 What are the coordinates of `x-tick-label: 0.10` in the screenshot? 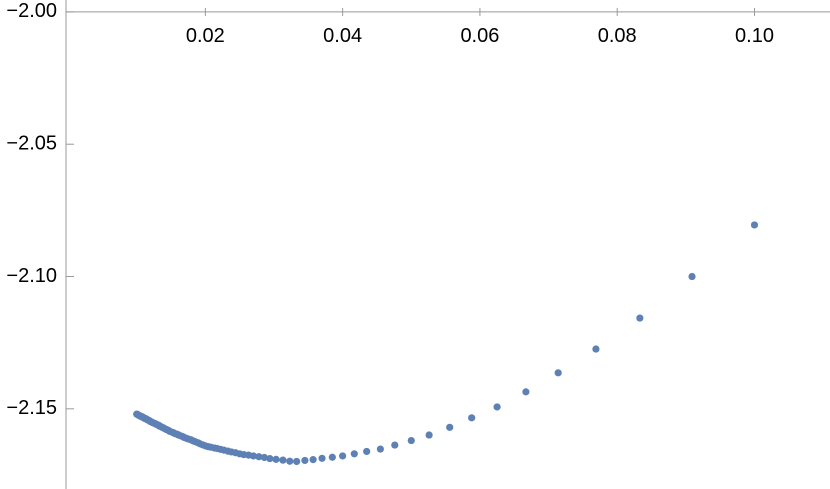 It's located at (754, 36).